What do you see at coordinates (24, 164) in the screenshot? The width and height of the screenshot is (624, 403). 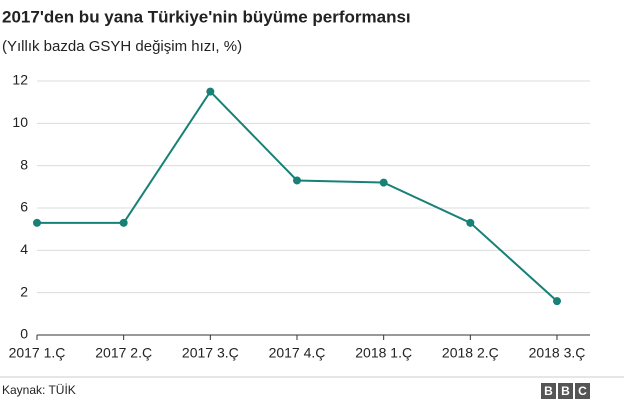 I see `y-tick-label: 8` at bounding box center [24, 164].